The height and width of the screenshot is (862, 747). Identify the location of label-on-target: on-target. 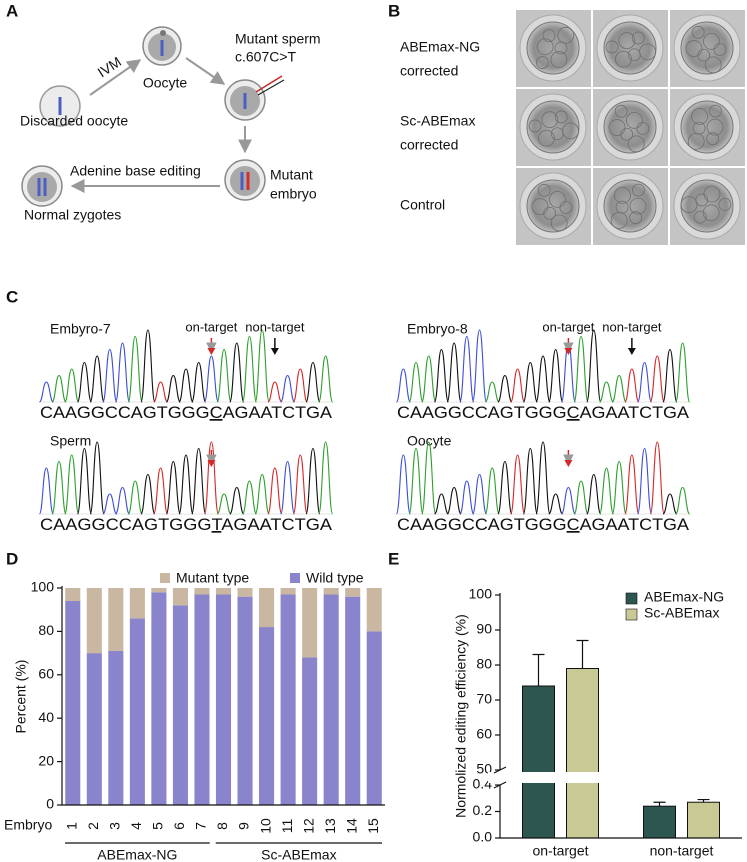
(211, 326).